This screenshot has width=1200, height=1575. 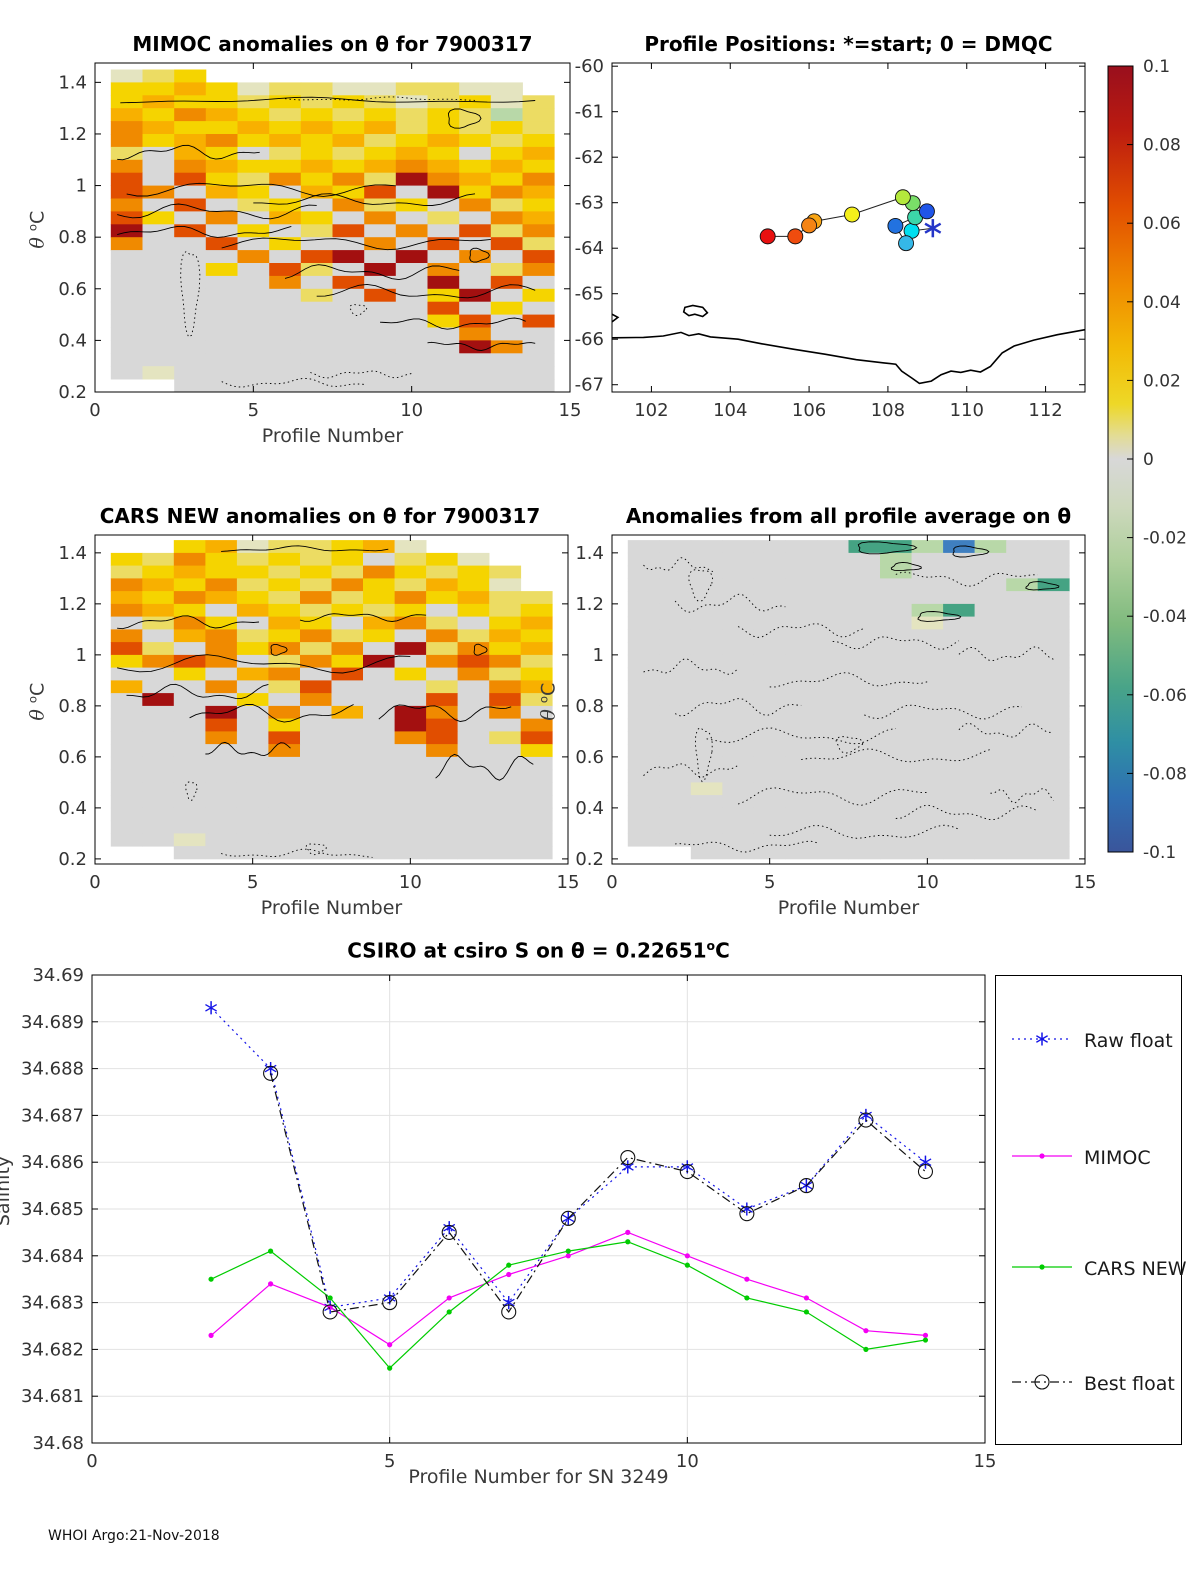 I want to click on title-csiro-post: C, so click(x=722, y=950).